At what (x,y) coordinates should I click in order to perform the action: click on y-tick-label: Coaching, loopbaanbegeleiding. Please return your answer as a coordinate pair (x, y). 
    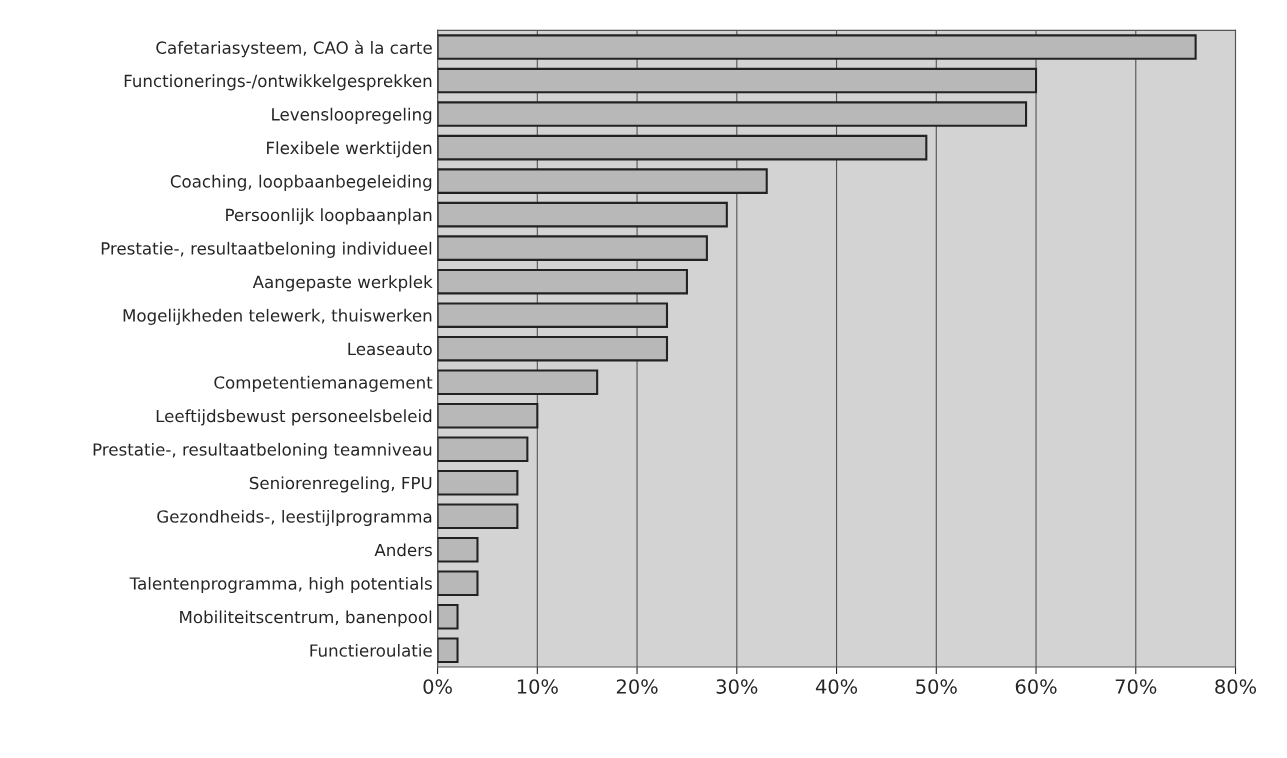
    Looking at the image, I should click on (301, 182).